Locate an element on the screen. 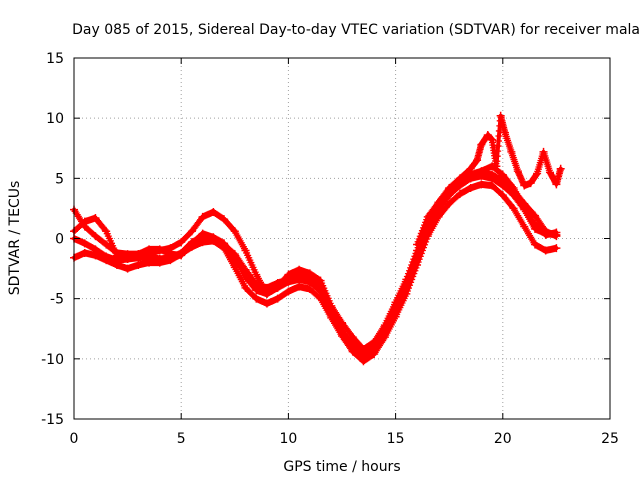 This screenshot has width=640, height=480. x-tick-label-1: 5 is located at coordinates (181, 439).